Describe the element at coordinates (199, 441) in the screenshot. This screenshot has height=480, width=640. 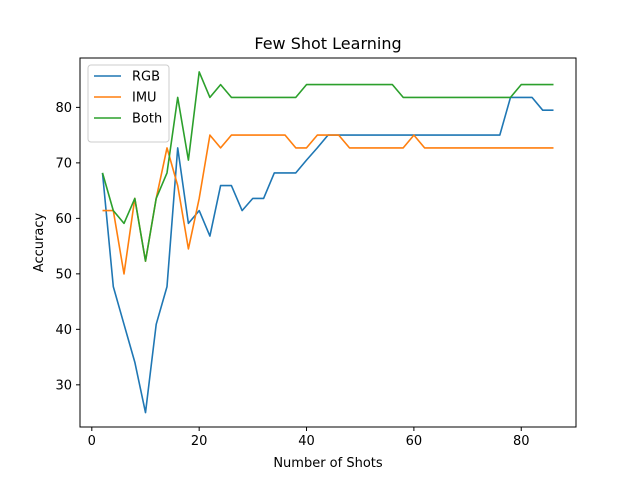
I see `x-tick-label: 20` at that location.